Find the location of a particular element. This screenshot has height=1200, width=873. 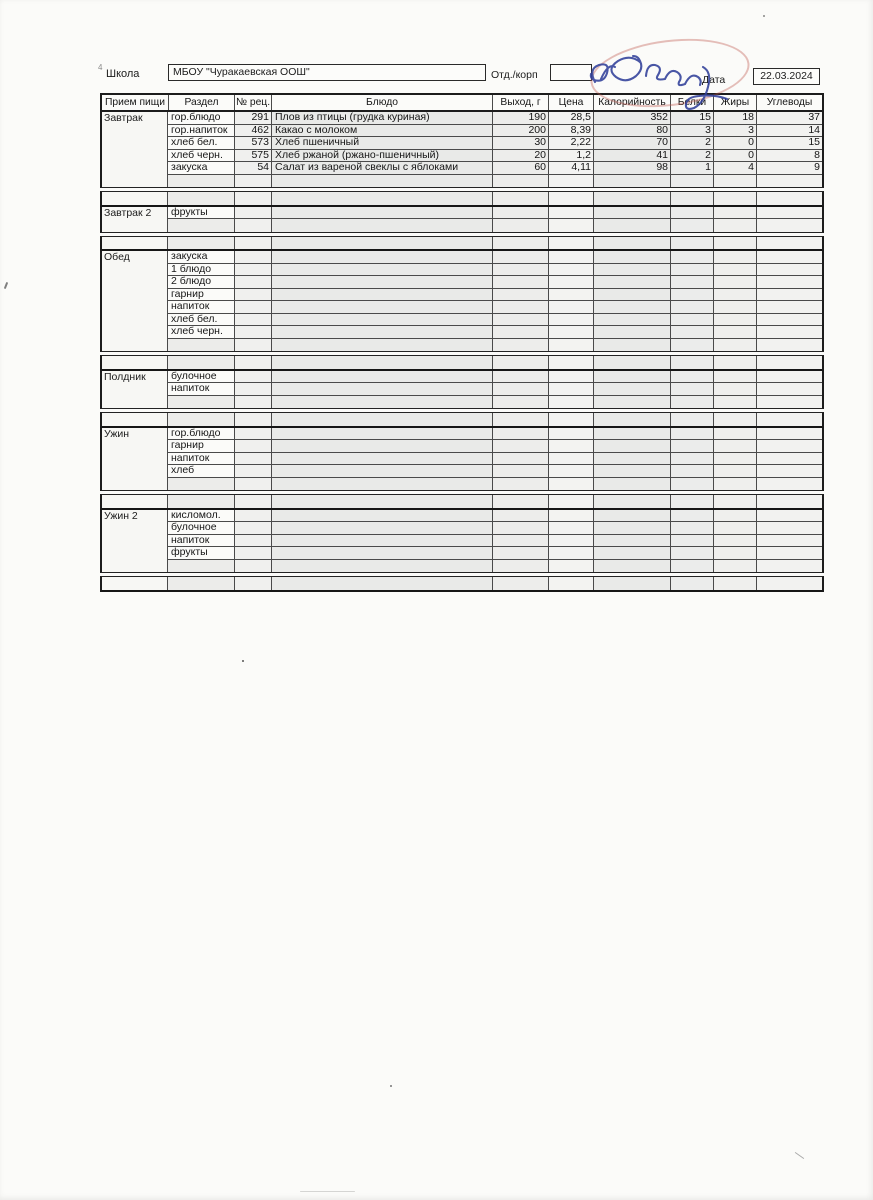

meal-label: Ужин 2 is located at coordinates (135, 540).